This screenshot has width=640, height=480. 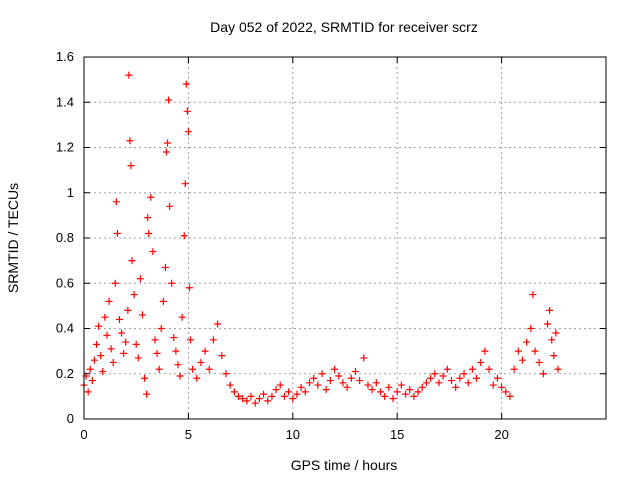 I want to click on x-tick-label: 5, so click(x=188, y=434).